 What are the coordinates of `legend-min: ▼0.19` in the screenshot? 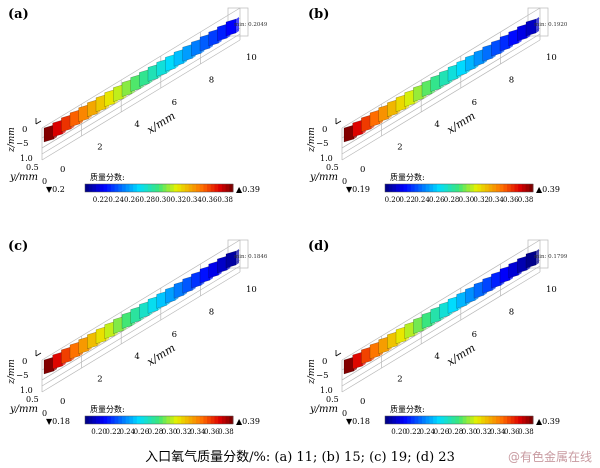 It's located at (358, 189).